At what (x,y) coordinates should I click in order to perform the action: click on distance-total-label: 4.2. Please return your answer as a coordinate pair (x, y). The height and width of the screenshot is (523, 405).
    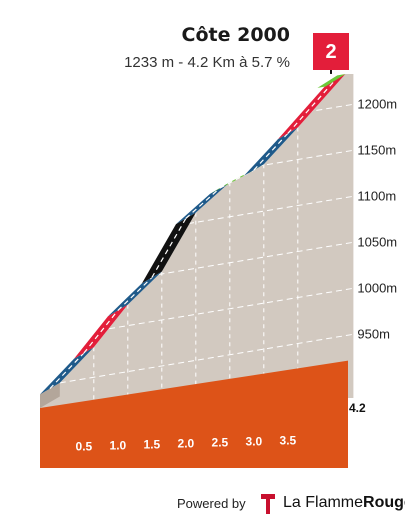
    Looking at the image, I should click on (357, 408).